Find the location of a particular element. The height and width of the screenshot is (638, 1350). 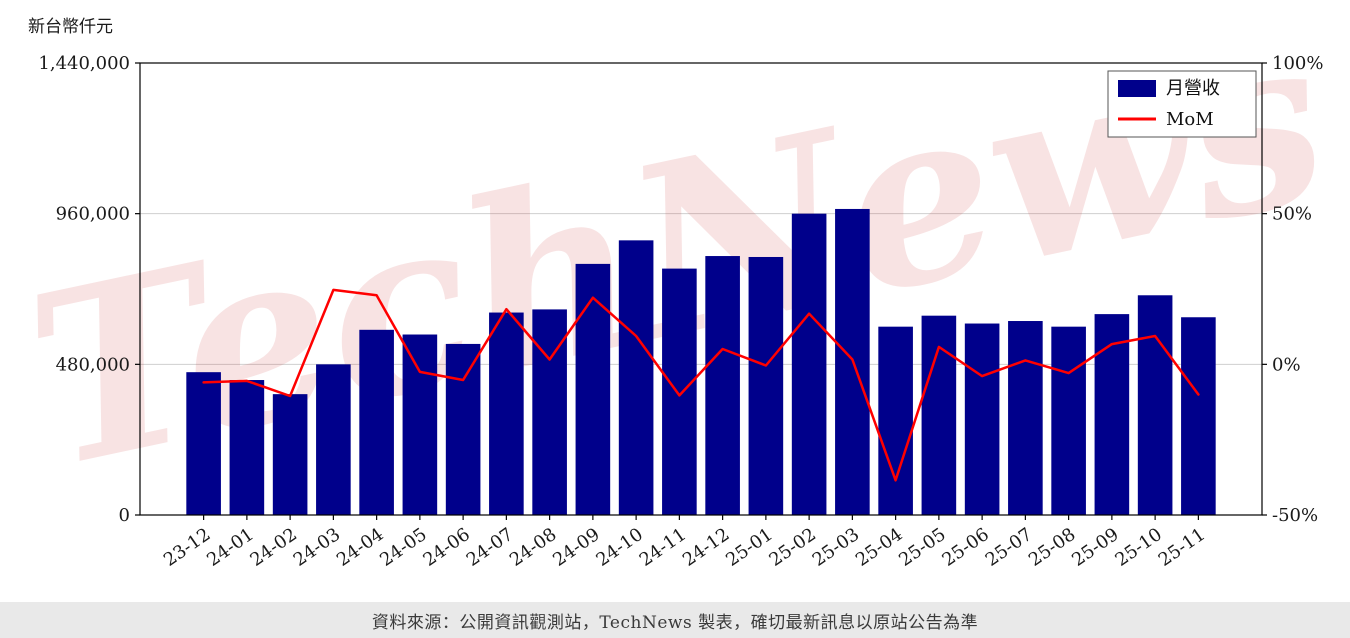

x-tick-label: 25-08 is located at coordinates (1052, 547).